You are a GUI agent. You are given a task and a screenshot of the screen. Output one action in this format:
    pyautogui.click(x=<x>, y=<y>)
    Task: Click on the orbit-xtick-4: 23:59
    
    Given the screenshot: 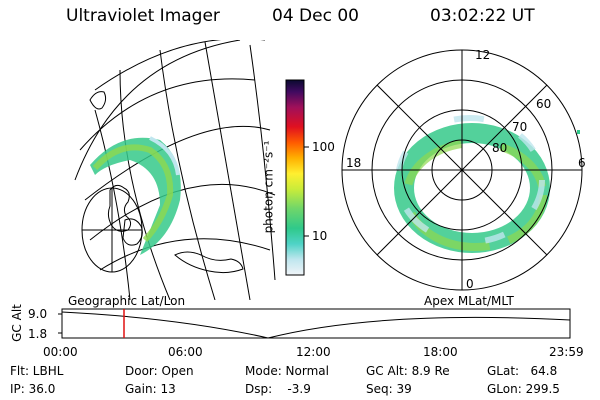 What is the action you would take?
    pyautogui.click(x=566, y=352)
    